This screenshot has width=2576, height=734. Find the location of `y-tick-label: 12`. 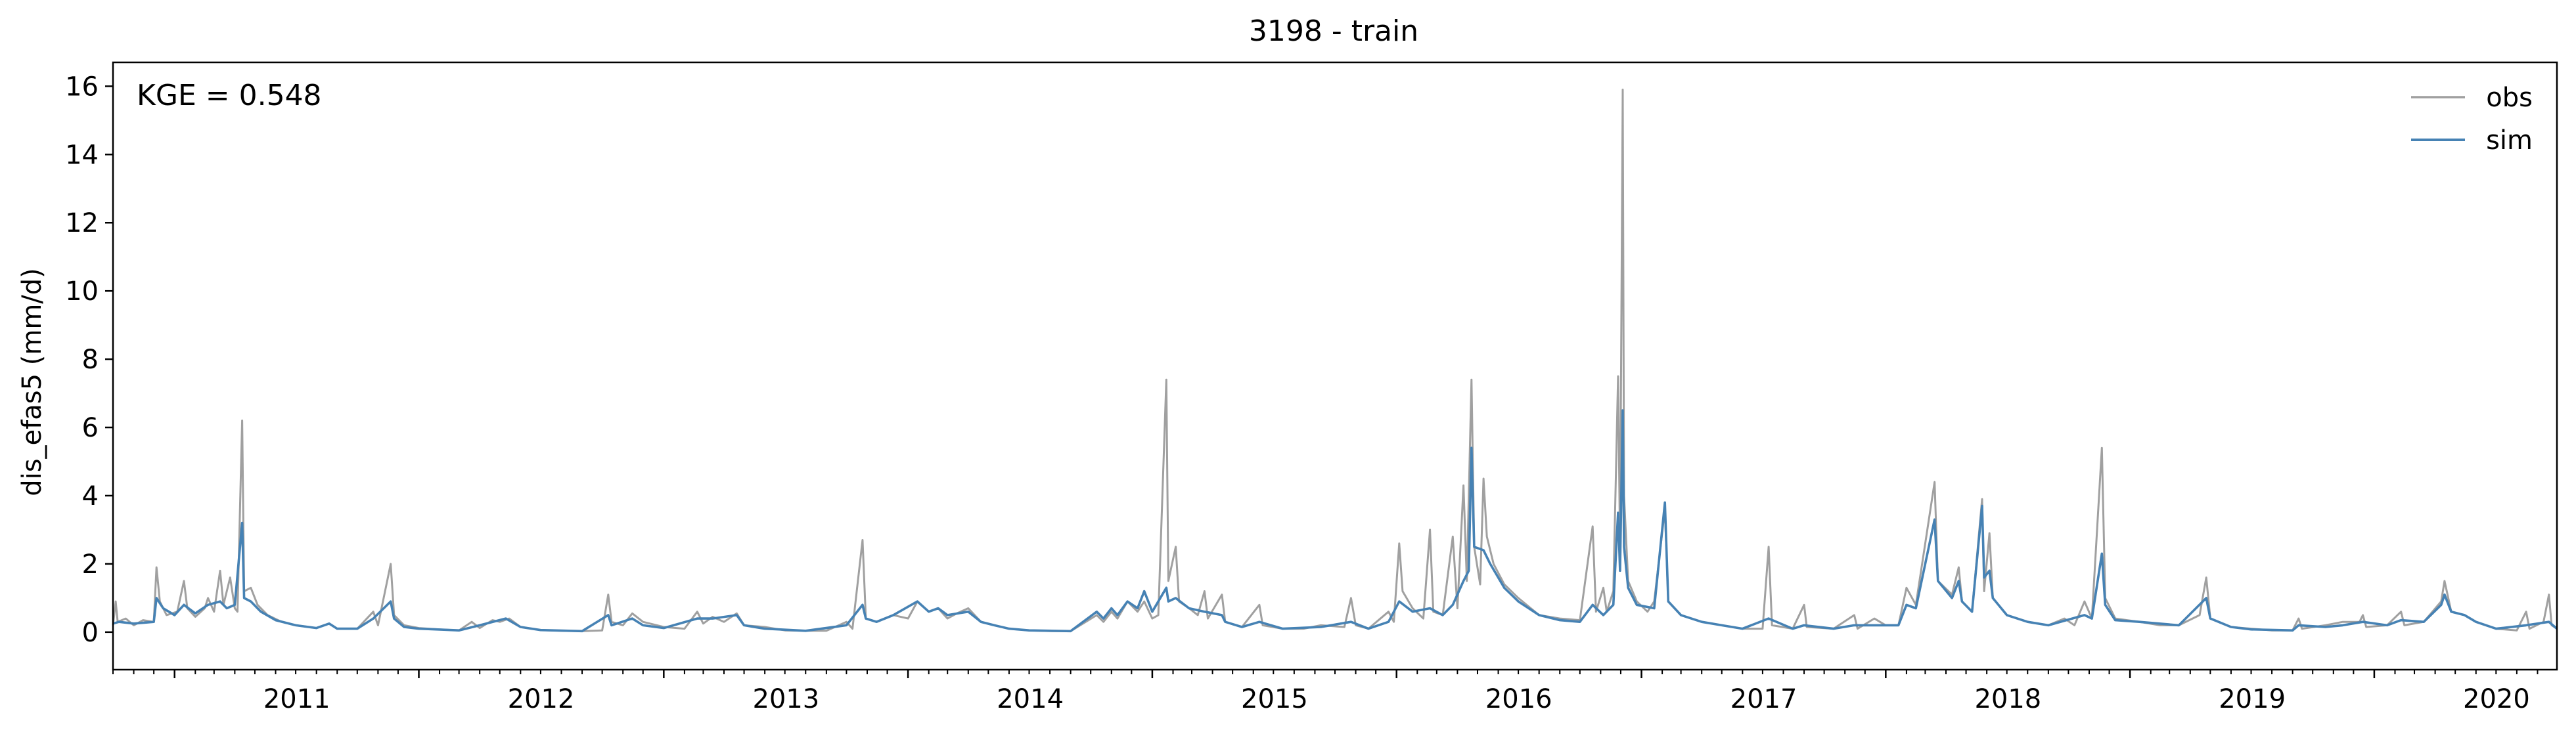

y-tick-label: 12 is located at coordinates (82, 223).